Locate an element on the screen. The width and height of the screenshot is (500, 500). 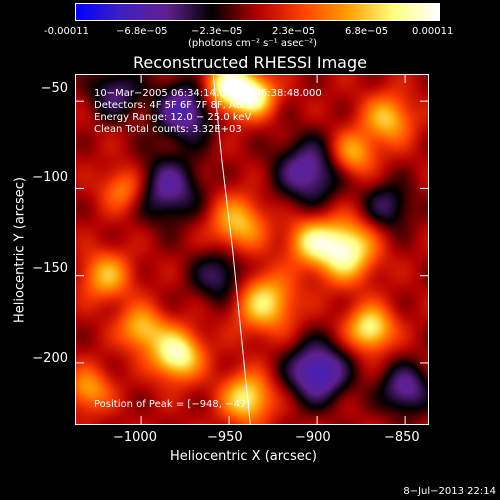
x-tick-label: −950 is located at coordinates (225, 437).